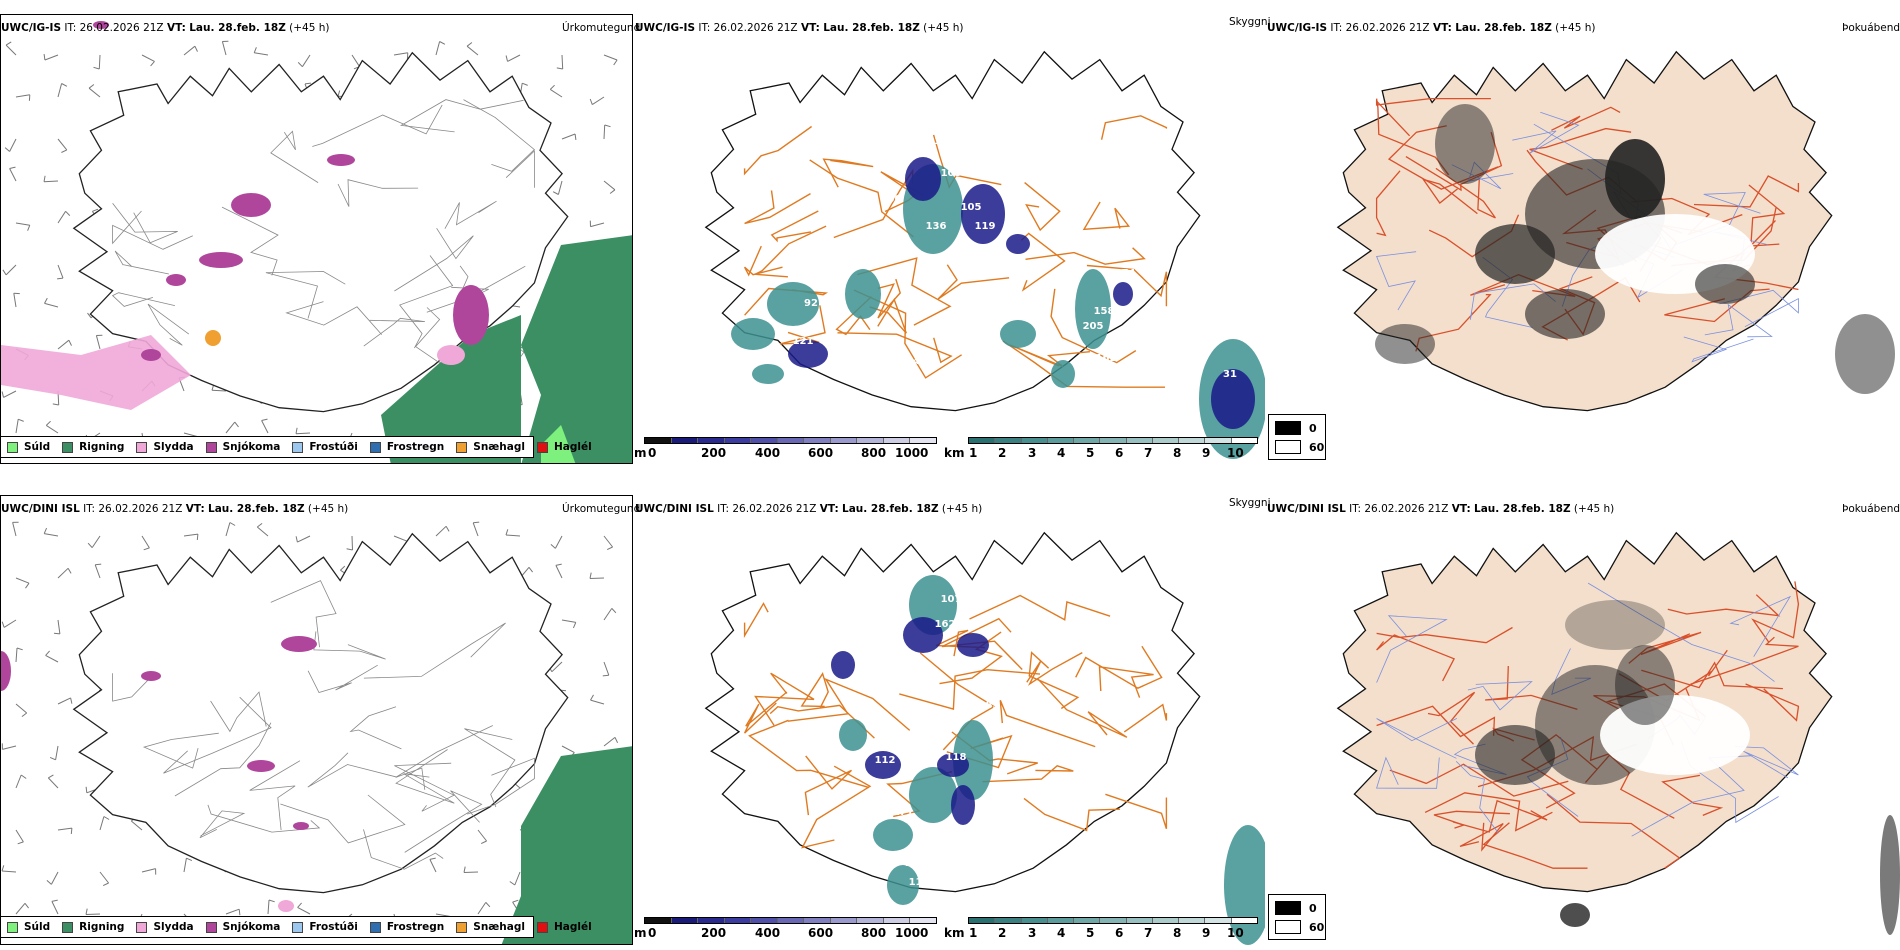 This screenshot has width=1900, height=950. Describe the element at coordinates (786, 928) in the screenshot. I see `colorbar-m-row2: m 0 200 400 600 800 1000` at that location.